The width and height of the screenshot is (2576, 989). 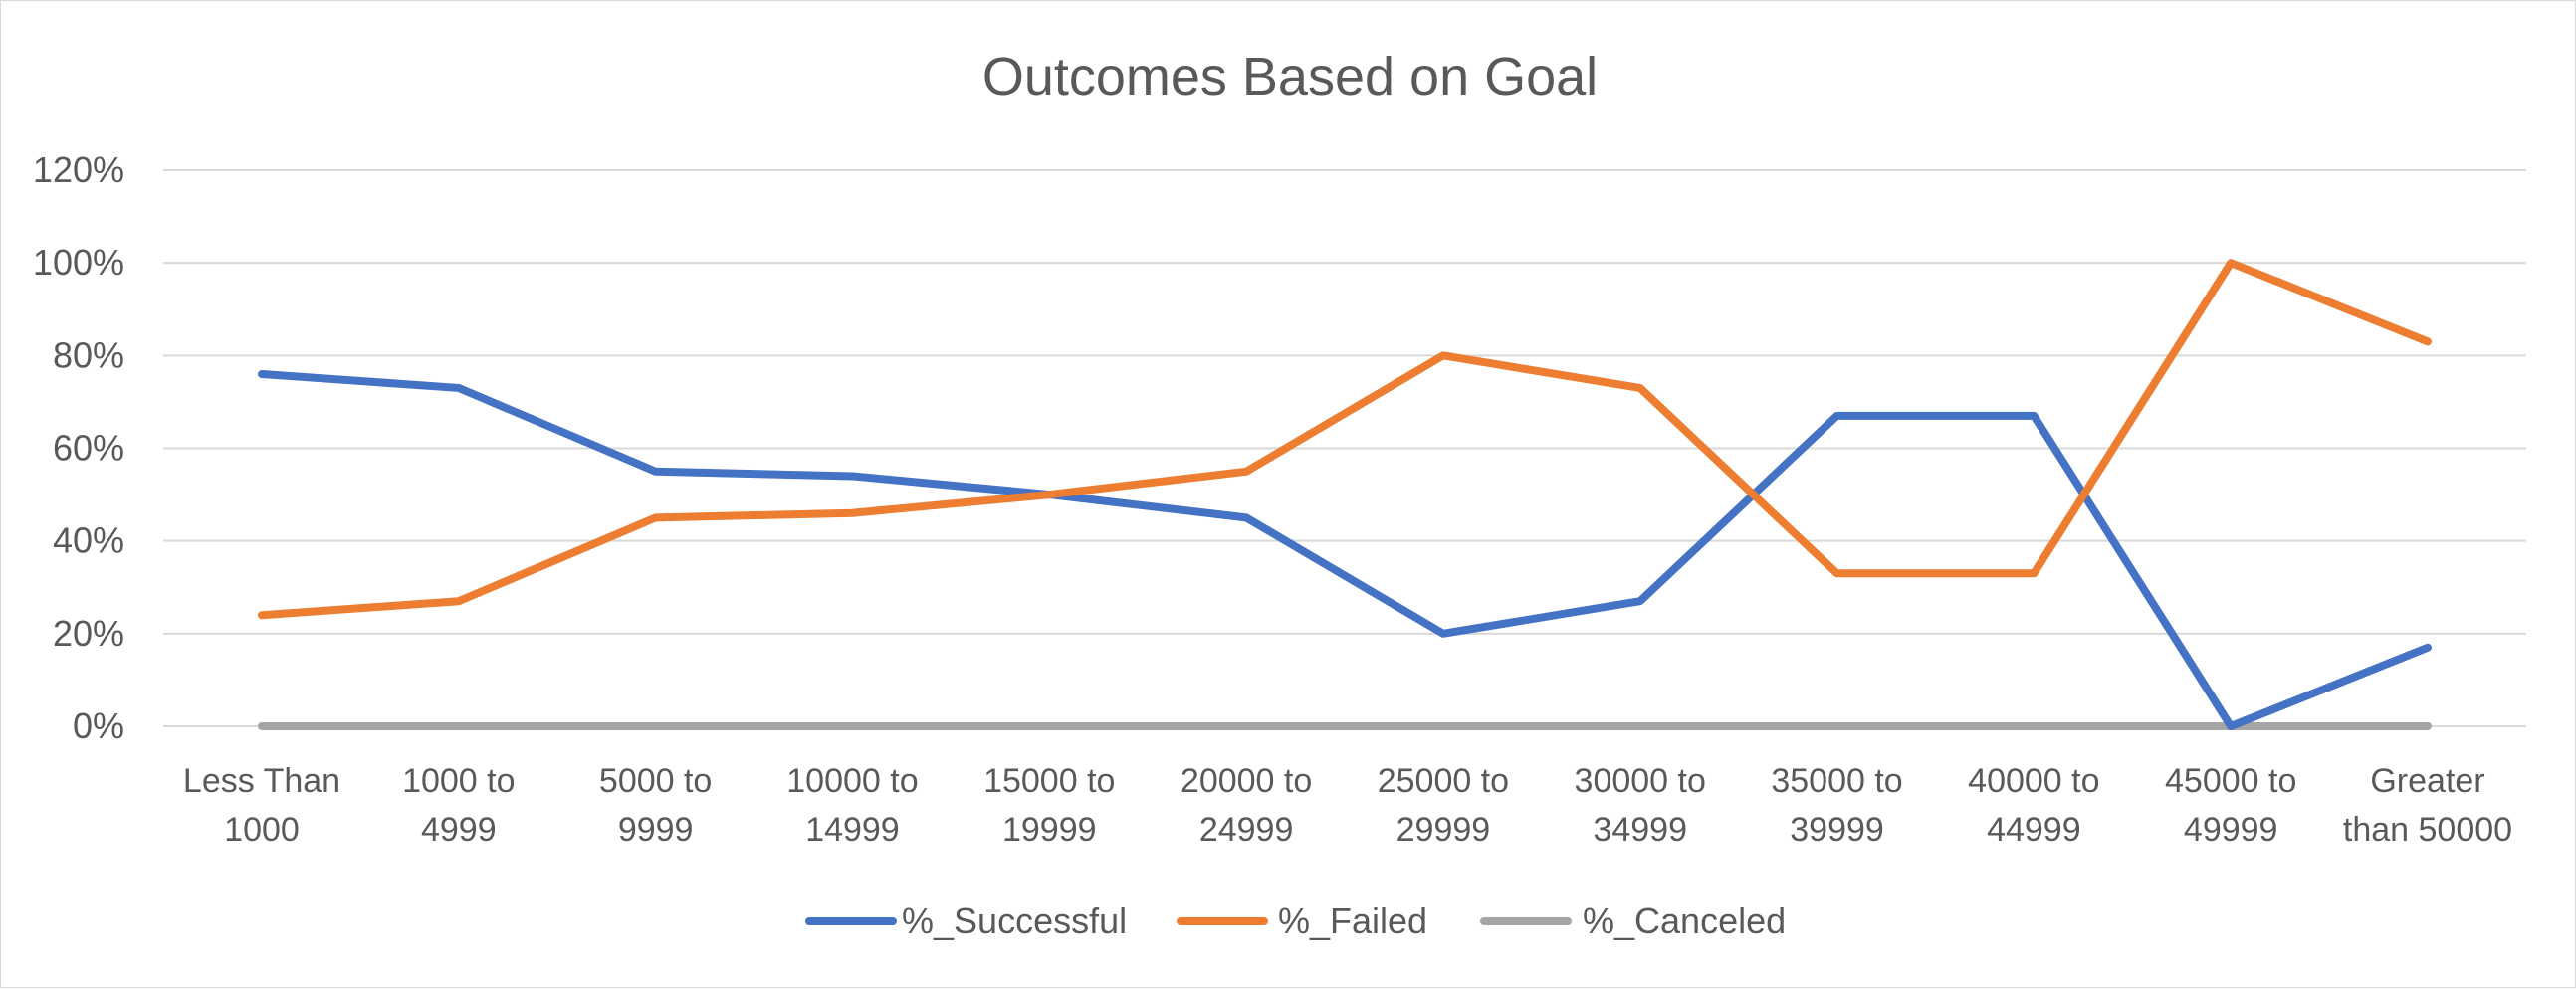 I want to click on x-tick-label: Greater than 50000, so click(x=2427, y=806).